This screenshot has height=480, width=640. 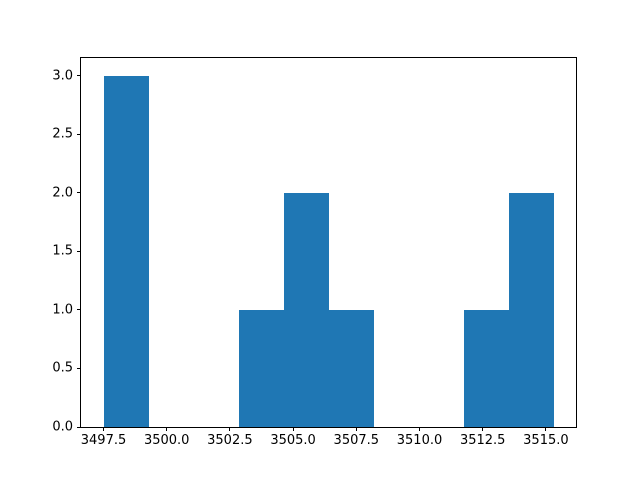 What do you see at coordinates (482, 440) in the screenshot?
I see `x-tick-label: 3512.5` at bounding box center [482, 440].